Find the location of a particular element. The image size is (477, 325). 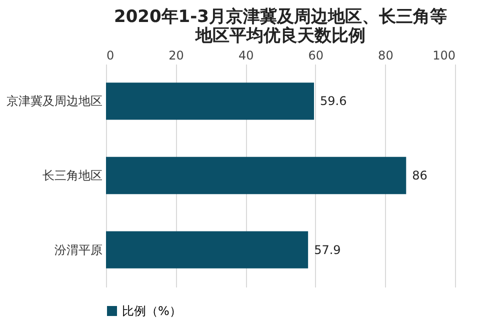

data-label: 59.6 is located at coordinates (333, 101).